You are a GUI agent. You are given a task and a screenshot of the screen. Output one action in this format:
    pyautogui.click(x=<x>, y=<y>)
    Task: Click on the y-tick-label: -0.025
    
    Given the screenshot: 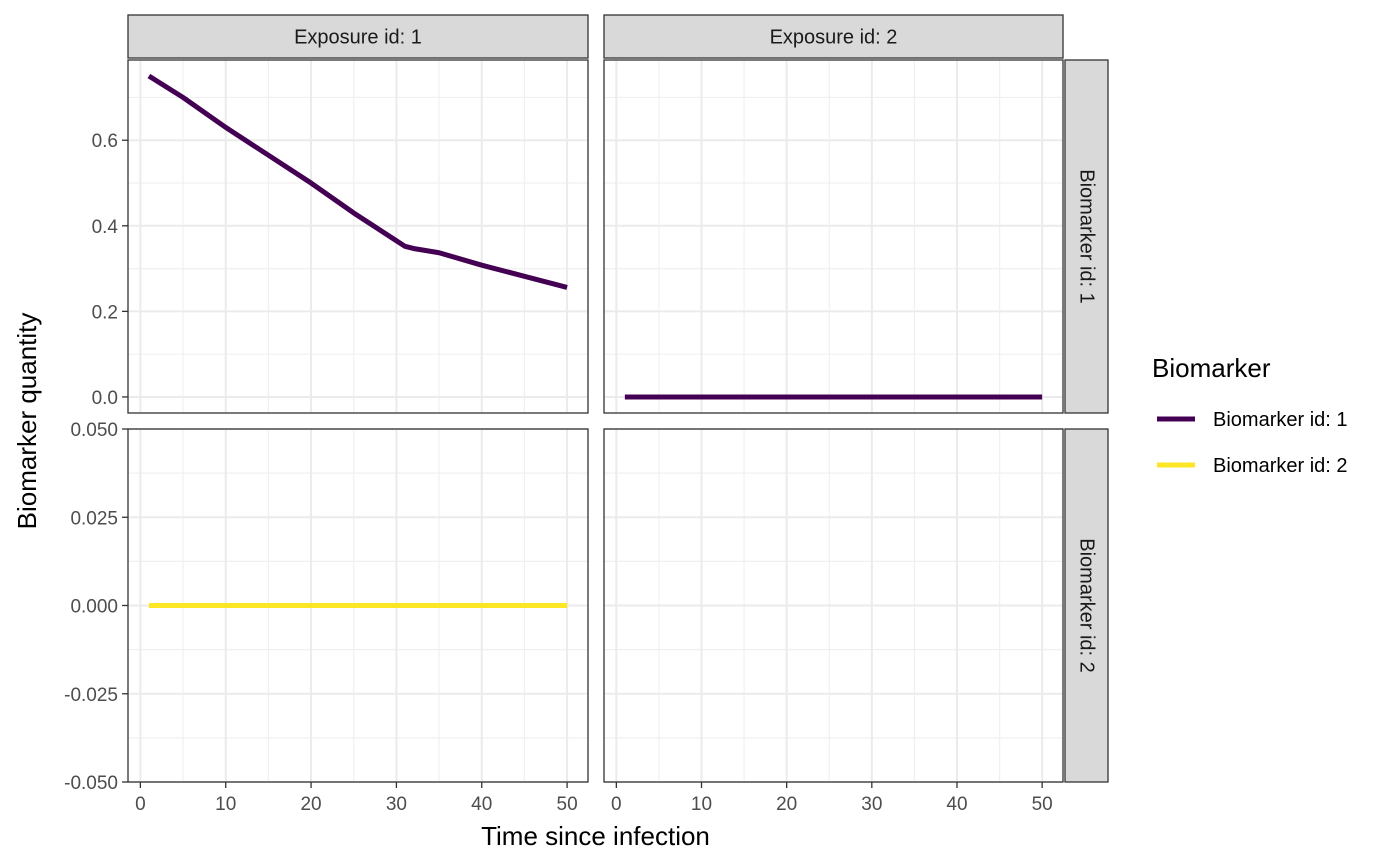 What is the action you would take?
    pyautogui.click(x=91, y=695)
    